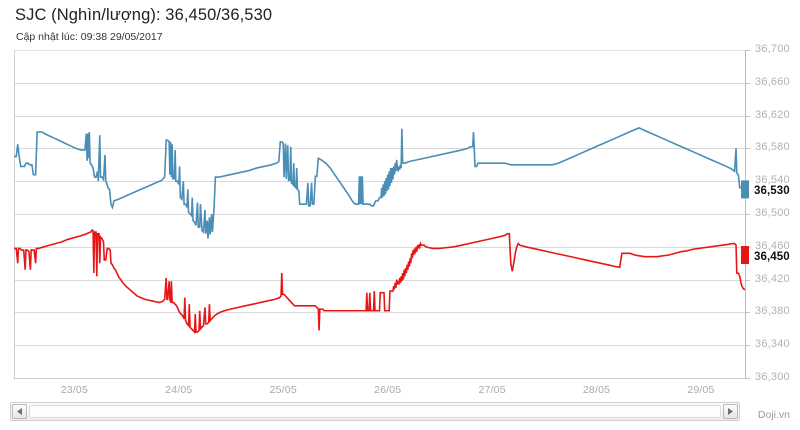 The width and height of the screenshot is (800, 430). I want to click on page-title: SJC (Nghìn/lượng): 36,450/36,530, so click(144, 15).